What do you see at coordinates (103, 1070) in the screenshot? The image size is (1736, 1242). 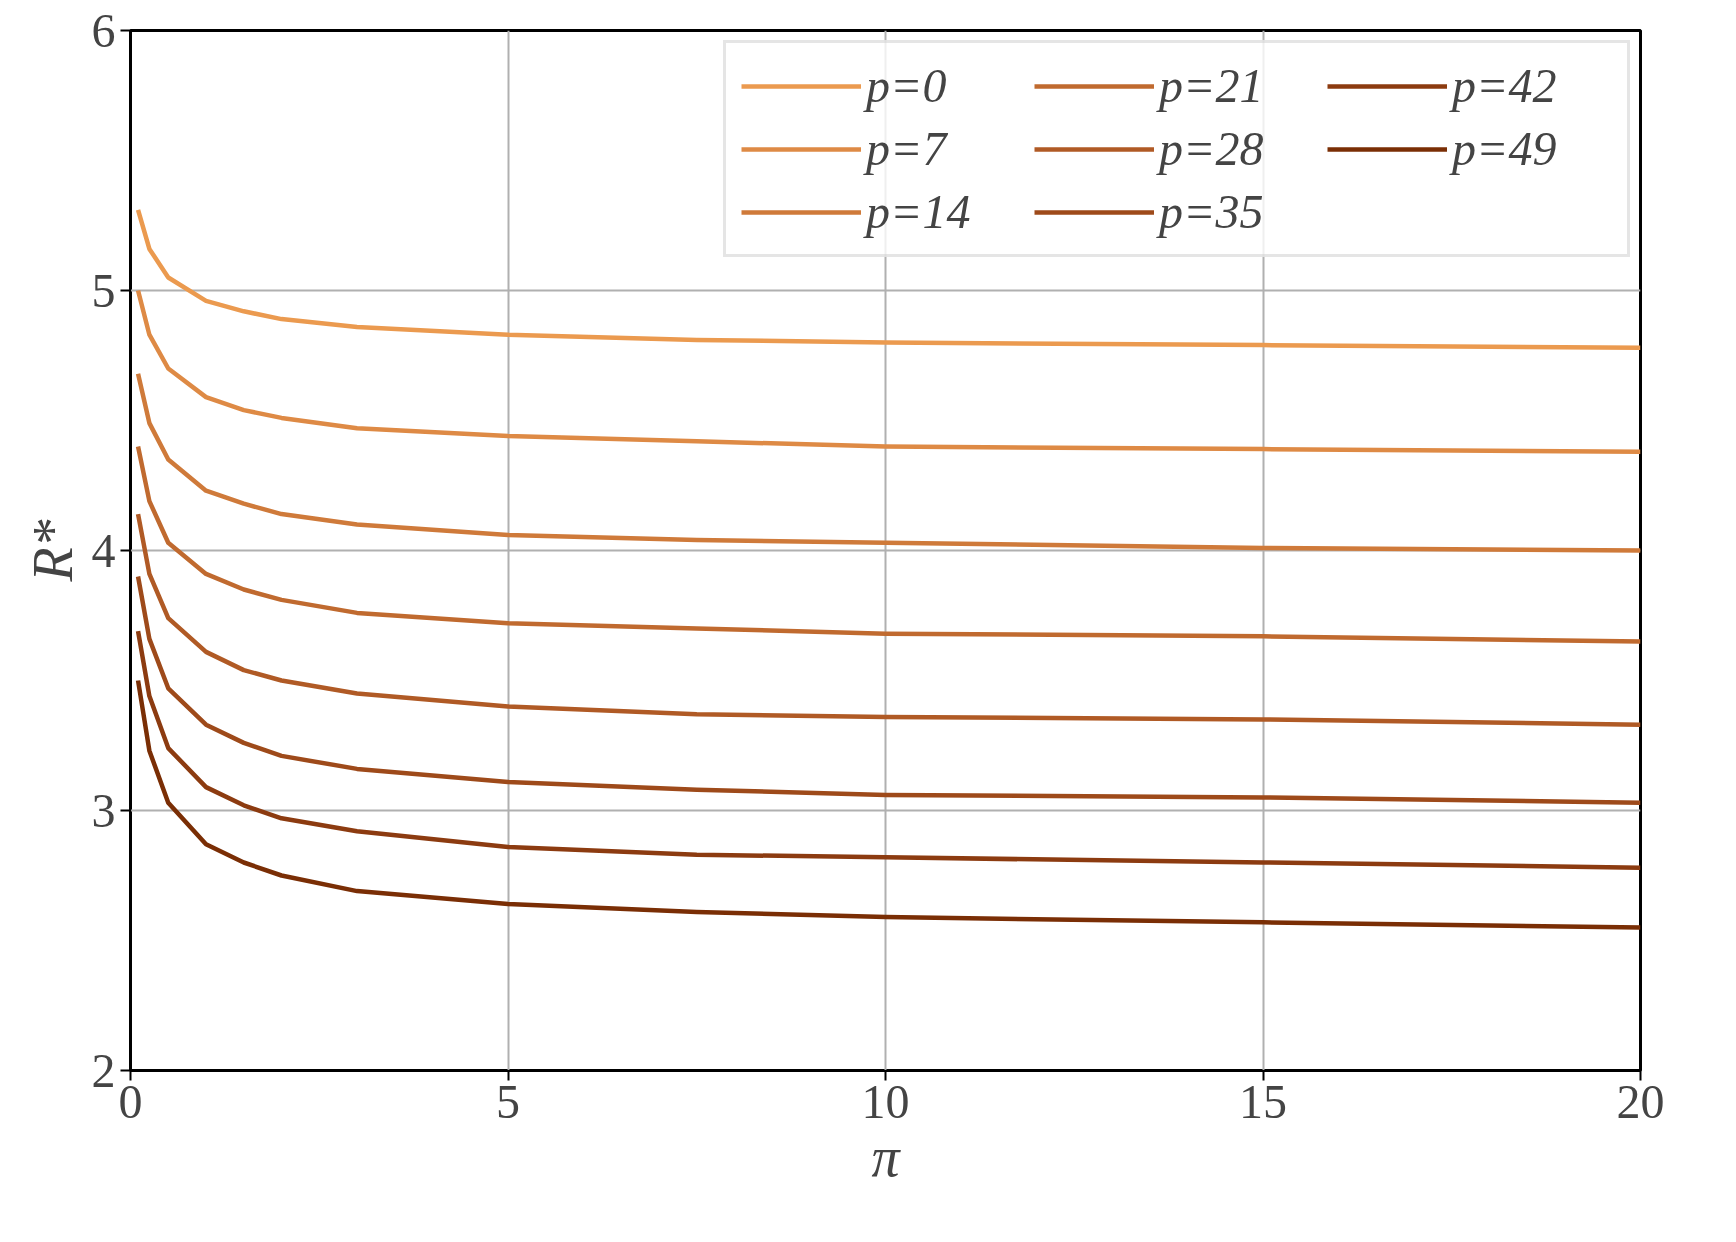 I see `y-tick-label: 2` at bounding box center [103, 1070].